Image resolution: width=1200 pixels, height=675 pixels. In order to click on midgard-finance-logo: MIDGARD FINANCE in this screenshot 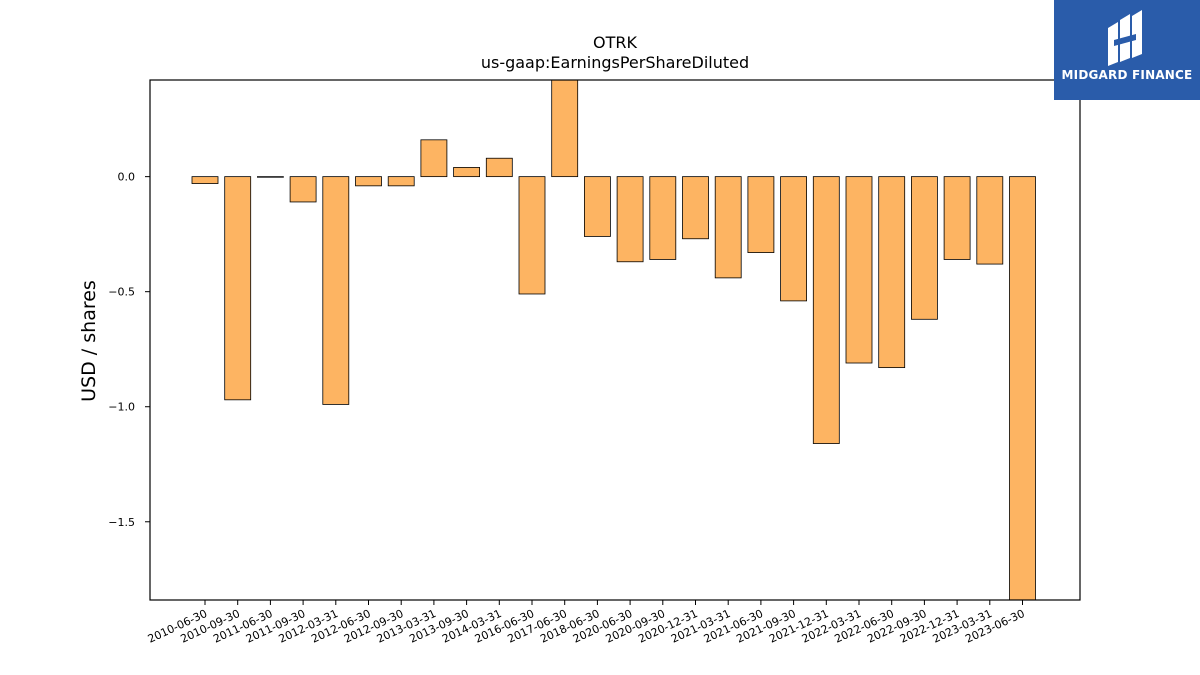, I will do `click(1127, 50)`.